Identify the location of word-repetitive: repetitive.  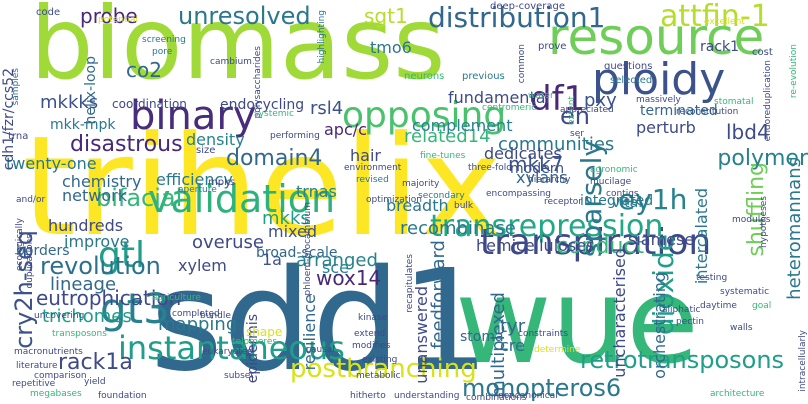
(34, 384).